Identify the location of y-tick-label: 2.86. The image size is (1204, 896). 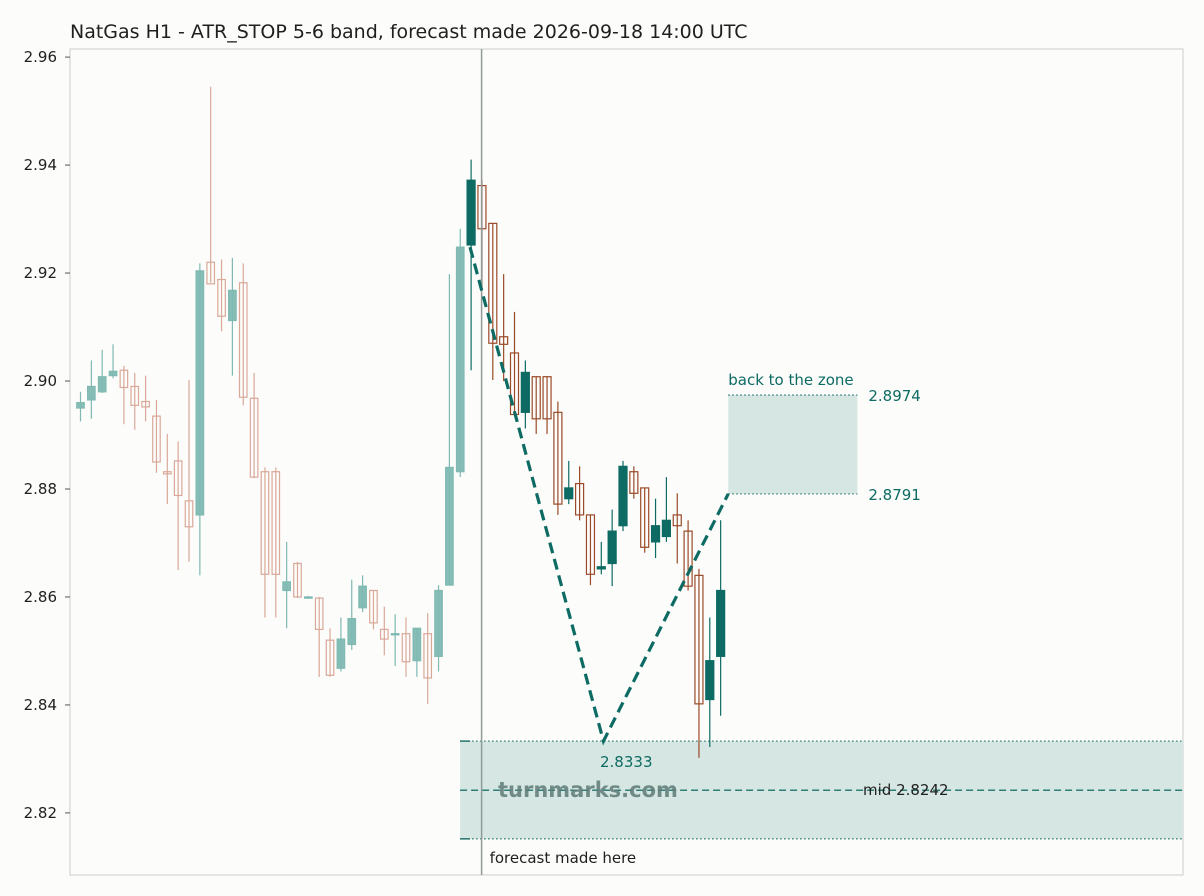
(40, 597).